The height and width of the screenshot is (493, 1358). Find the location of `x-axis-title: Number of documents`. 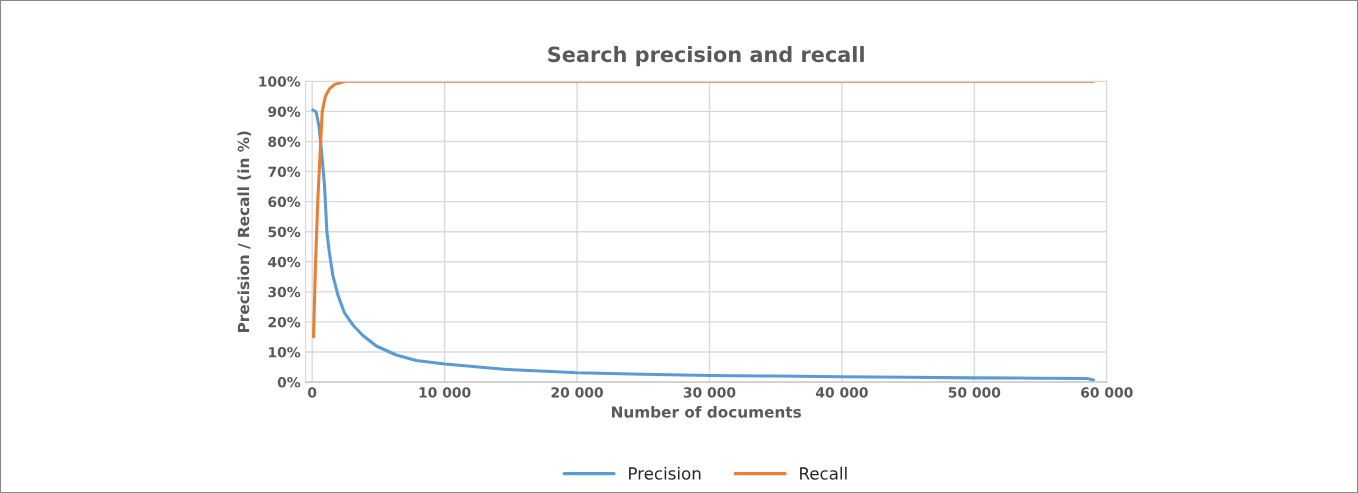

x-axis-title: Number of documents is located at coordinates (706, 411).